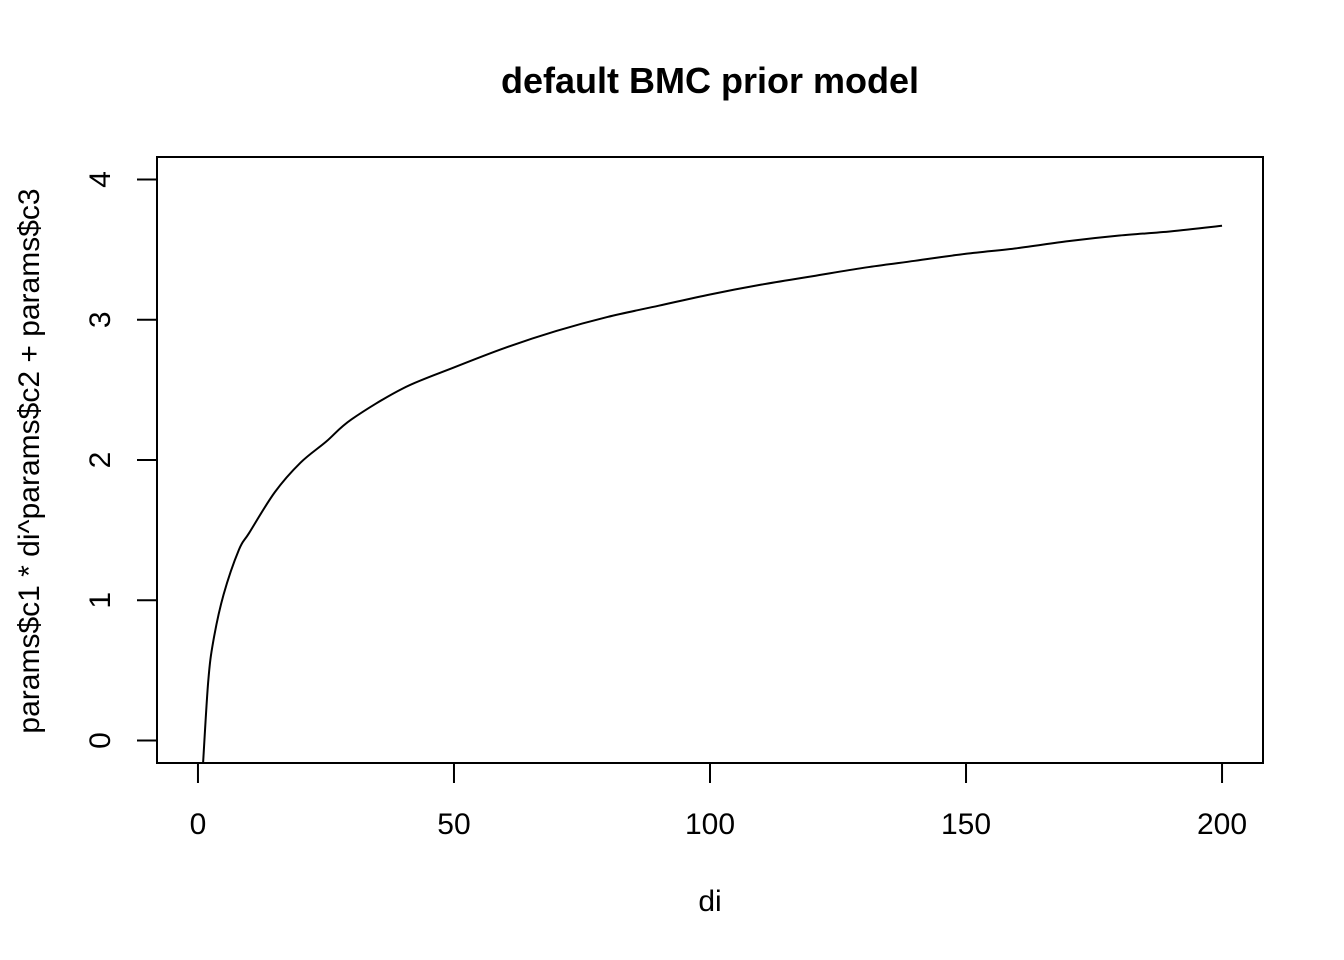 The height and width of the screenshot is (960, 1344). What do you see at coordinates (121, 460) in the screenshot?
I see `y-axis: 0 1 2 3 4` at bounding box center [121, 460].